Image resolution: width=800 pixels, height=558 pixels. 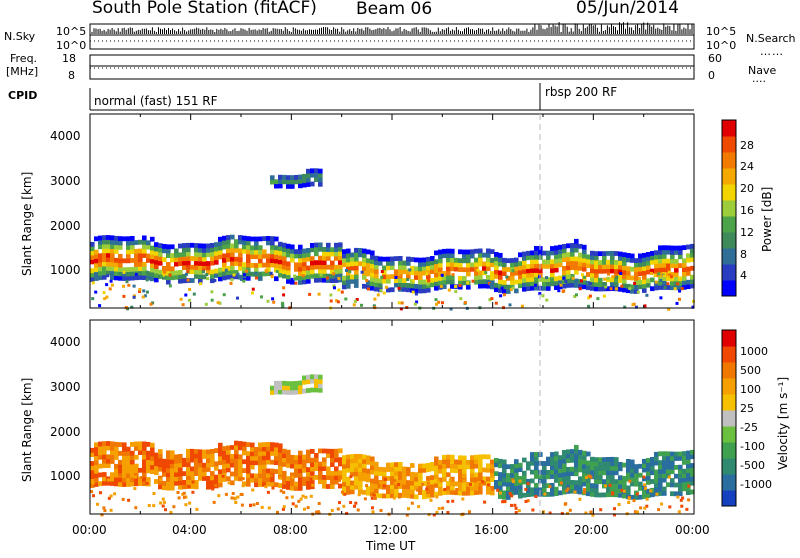 I want to click on nsky-tick-high: 10^5, so click(x=71, y=31).